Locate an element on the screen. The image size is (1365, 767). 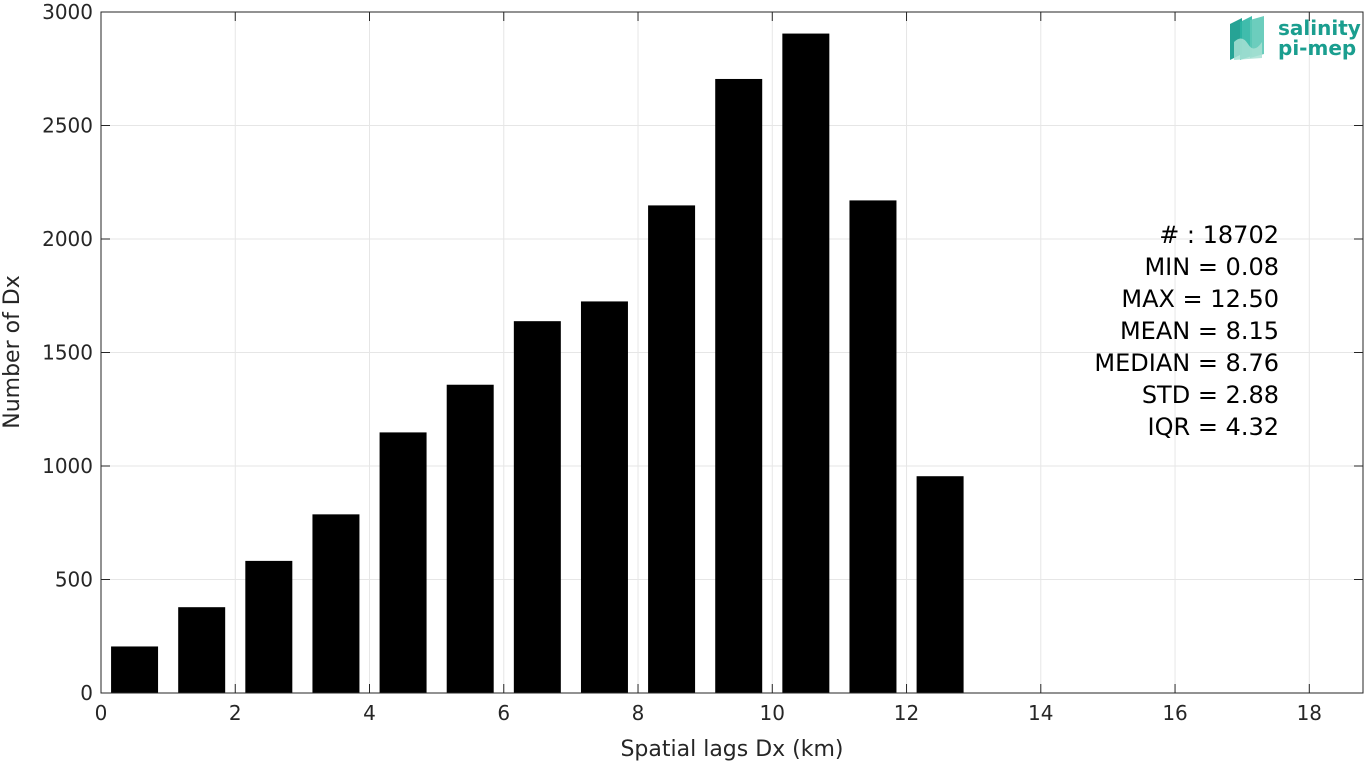
x-tick-label-1: 2 is located at coordinates (235, 713).